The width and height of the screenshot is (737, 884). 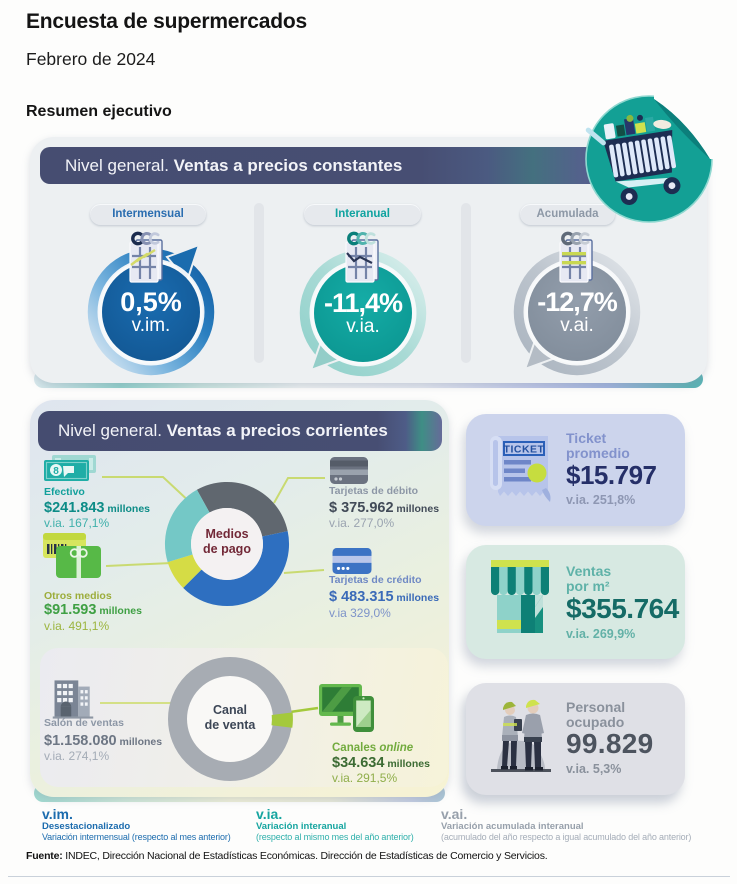 What do you see at coordinates (56, 471) in the screenshot?
I see `svg-text: 8` at bounding box center [56, 471].